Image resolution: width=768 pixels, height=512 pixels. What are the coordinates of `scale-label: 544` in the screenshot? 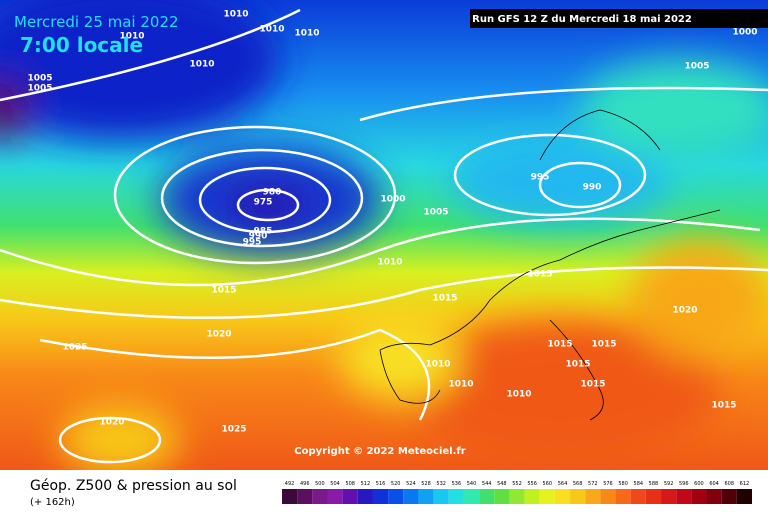 It's located at (487, 484).